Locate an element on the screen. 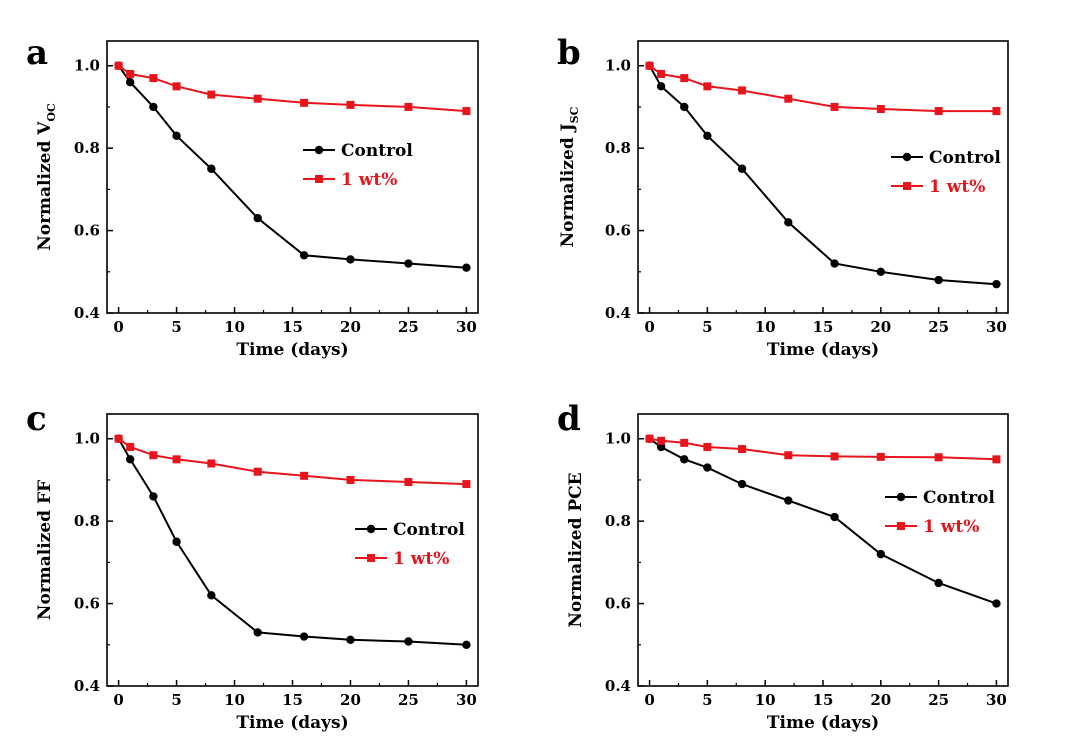  panel-letter: a is located at coordinates (37, 53).